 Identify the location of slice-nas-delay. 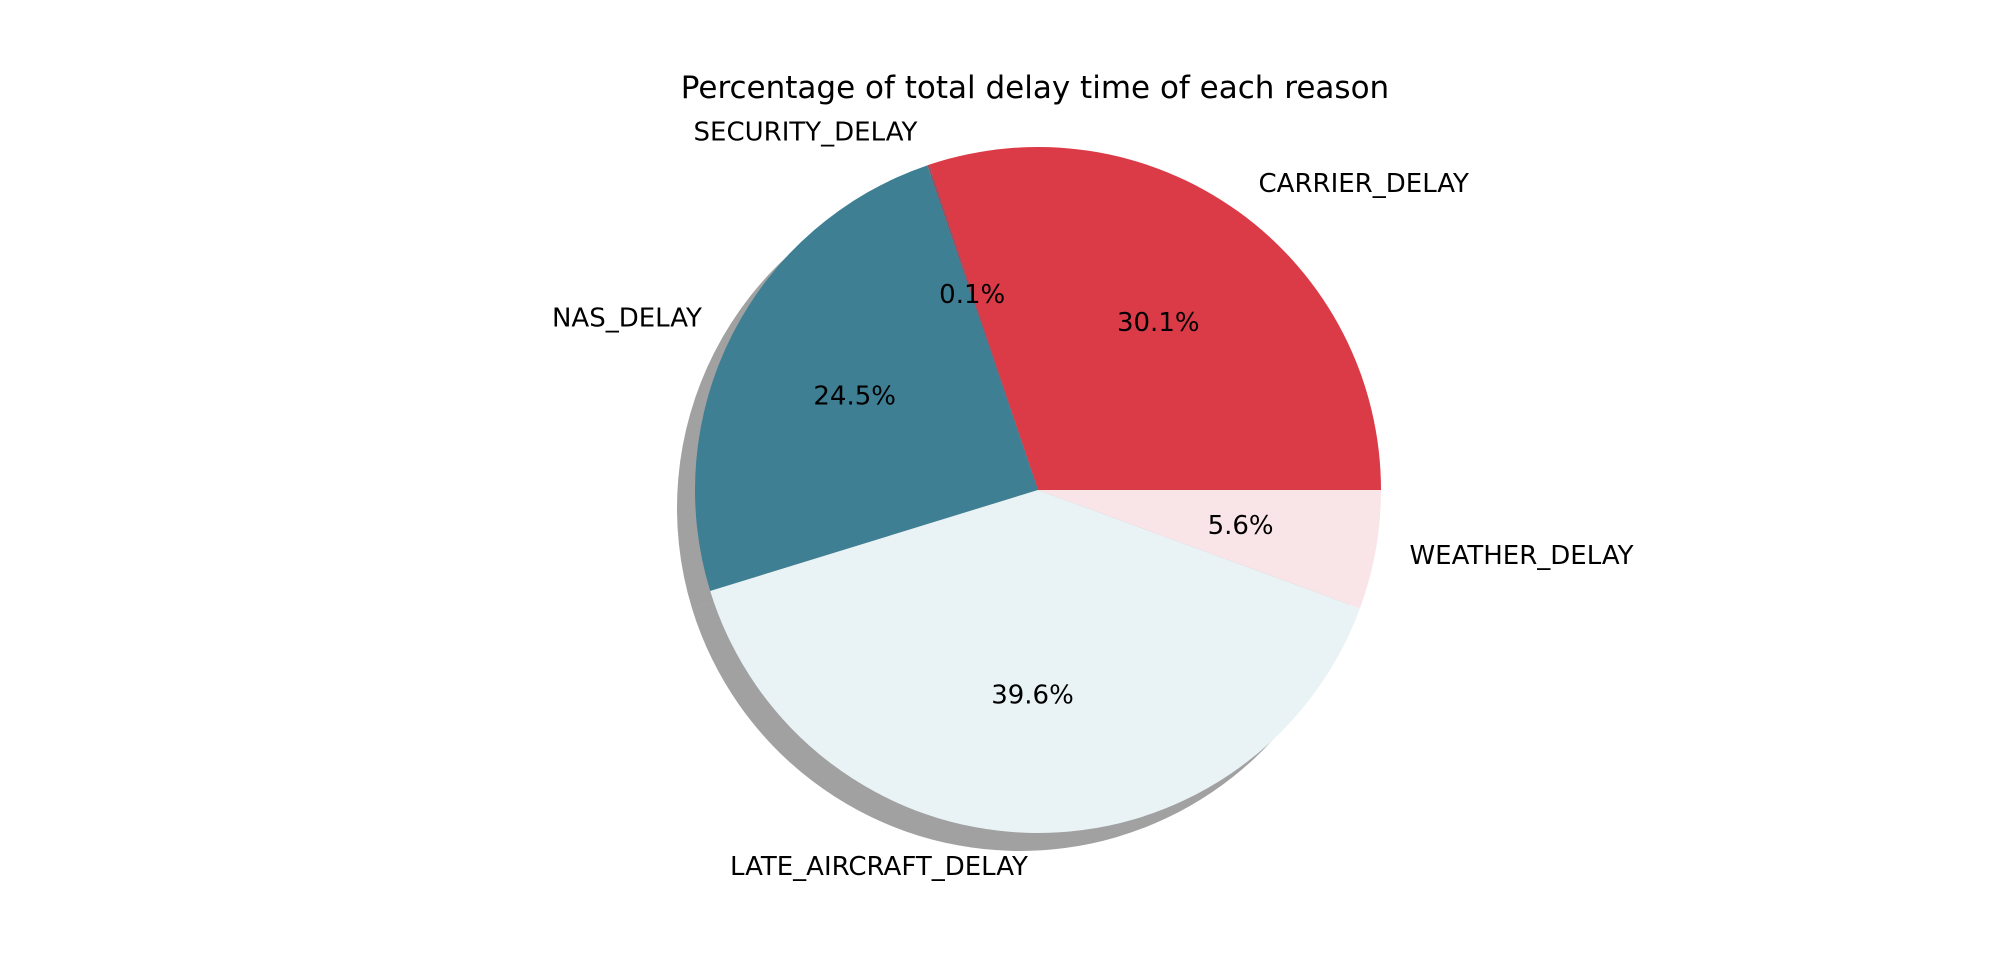
(866, 378).